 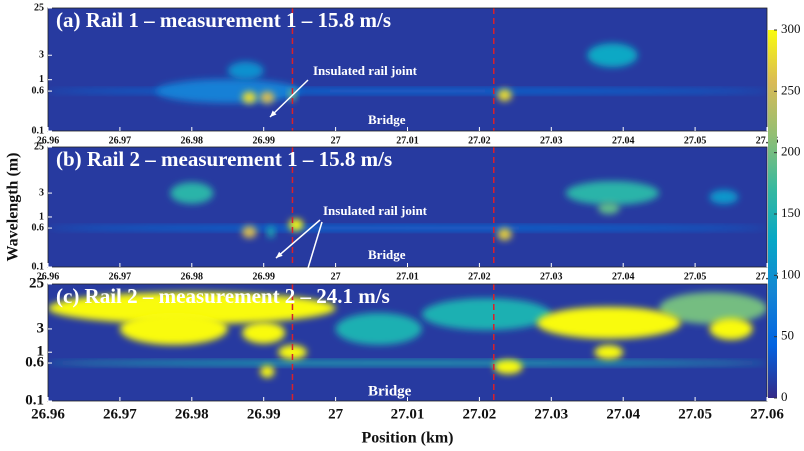 I want to click on colorbar-tick-label: 0, so click(x=784, y=396).